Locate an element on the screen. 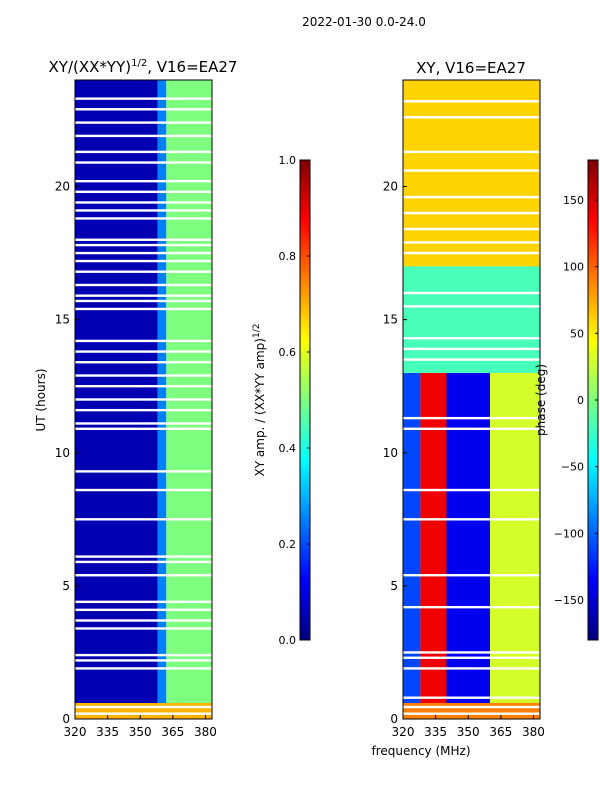  right-colorbar-tick-label: 50 is located at coordinates (577, 333).